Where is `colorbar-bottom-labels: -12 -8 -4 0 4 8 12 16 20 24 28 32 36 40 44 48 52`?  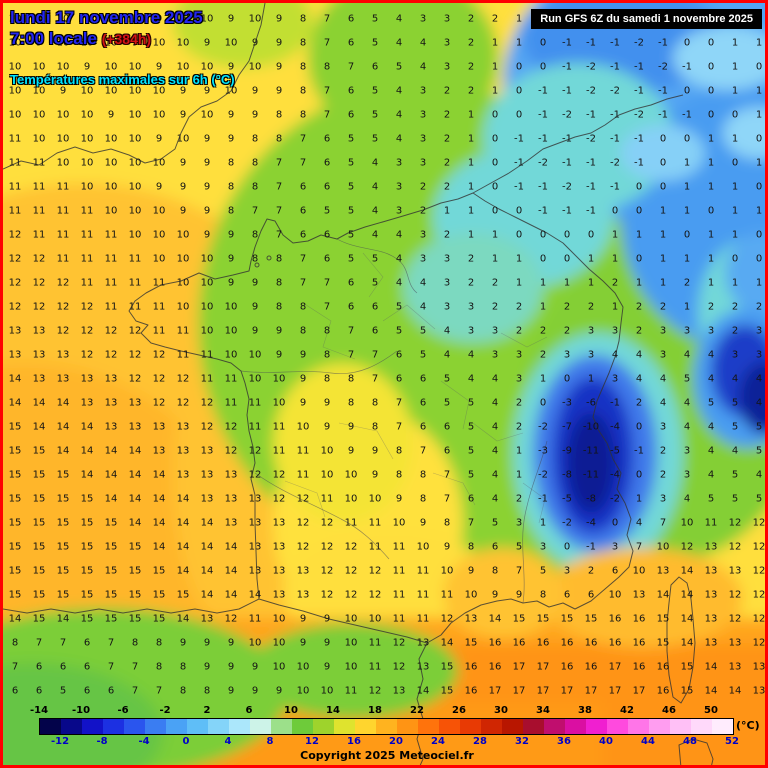
colorbar-bottom-labels: -12 -8 -4 0 4 8 12 16 20 24 28 32 36 40 44 48 52 is located at coordinates (384, 742).